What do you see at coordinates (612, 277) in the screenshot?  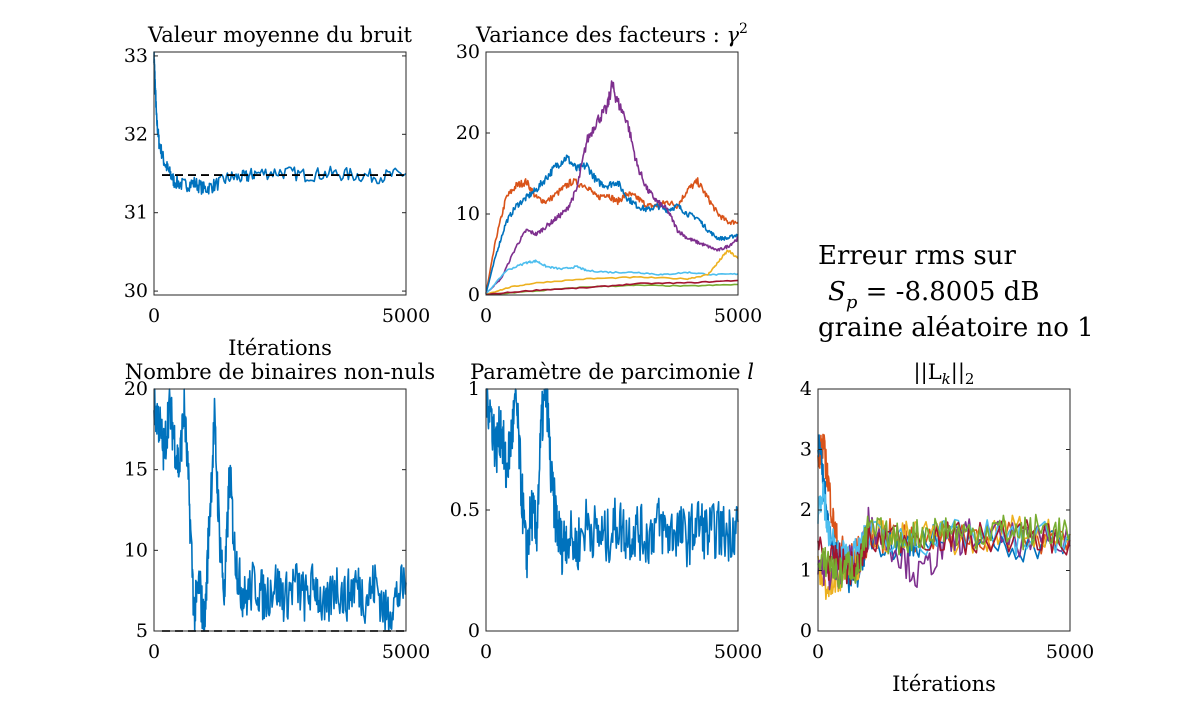 I see `series-line-cyan` at bounding box center [612, 277].